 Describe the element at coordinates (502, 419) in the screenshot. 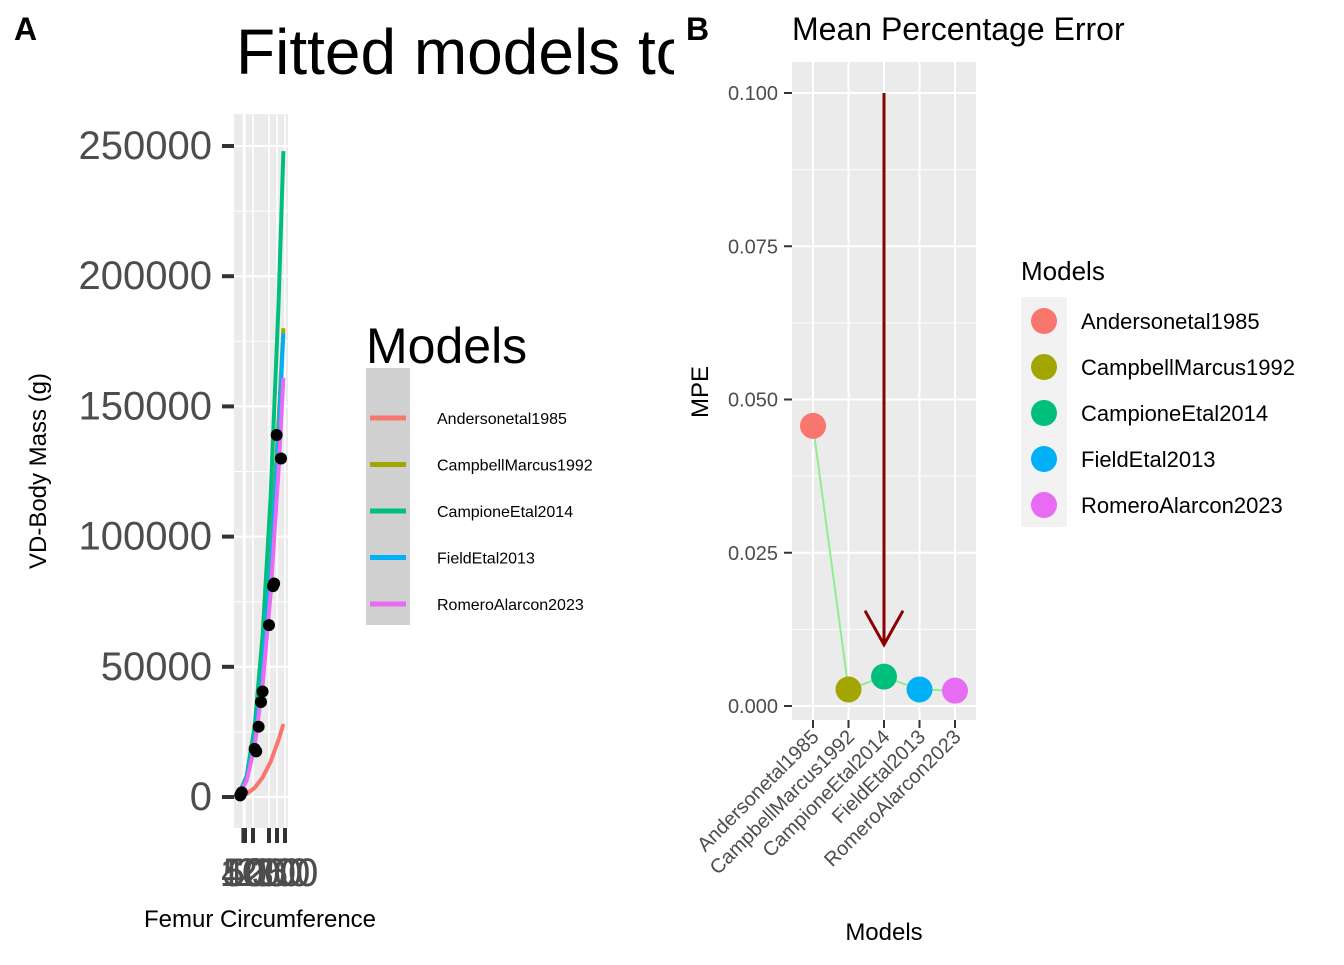

I see `panel-a-legend-label: Andersonetal1985` at that location.